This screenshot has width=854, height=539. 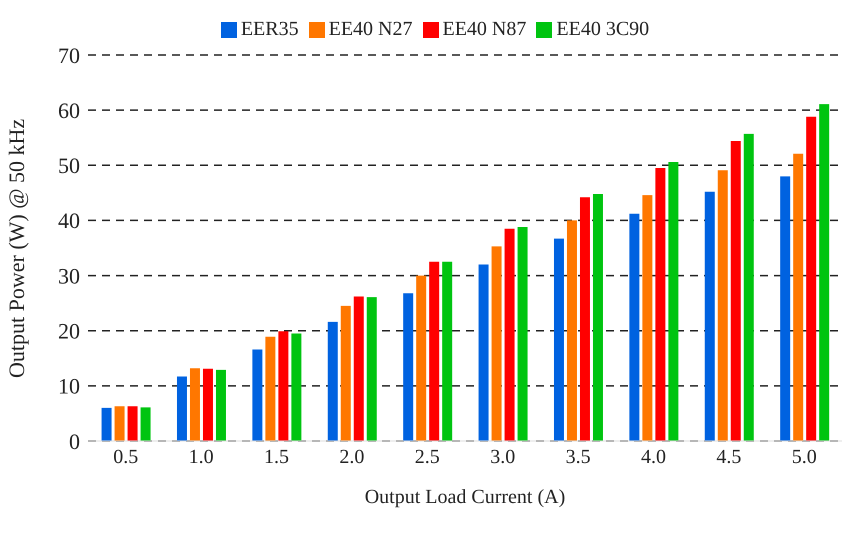 I want to click on x-tick-label: 2.5, so click(x=427, y=457).